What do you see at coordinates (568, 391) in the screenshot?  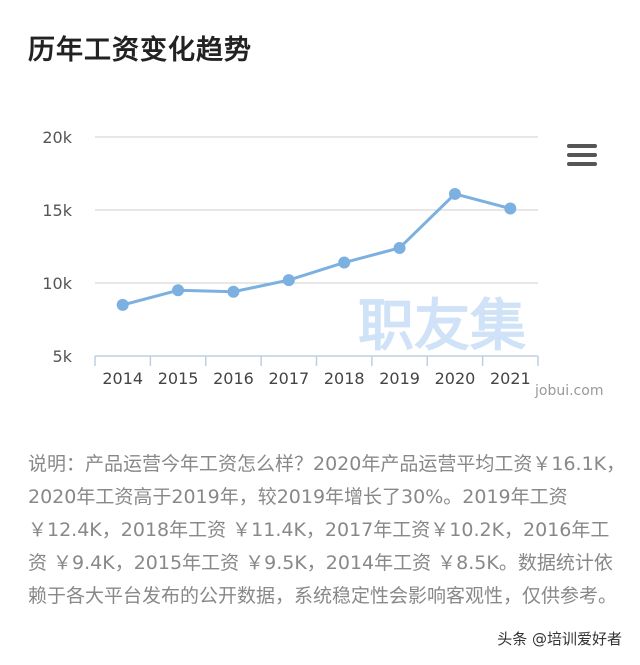 I see `source-label: jobui.com` at bounding box center [568, 391].